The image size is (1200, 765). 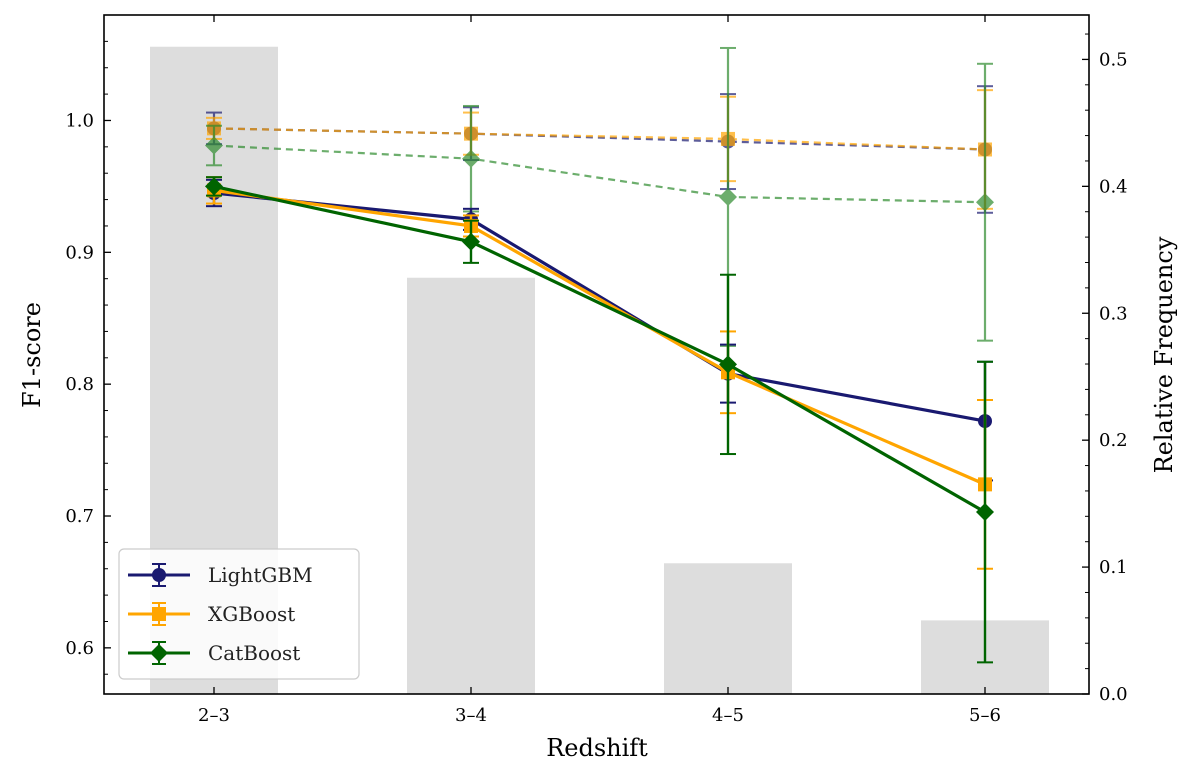 What do you see at coordinates (728, 715) in the screenshot?
I see `x-tick-label-4-5: 4–5` at bounding box center [728, 715].